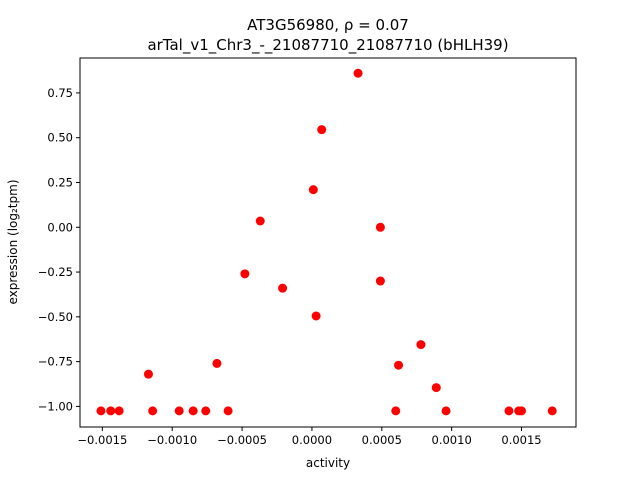 This screenshot has width=640, height=480. I want to click on y-tick-label: 0.50, so click(60, 138).